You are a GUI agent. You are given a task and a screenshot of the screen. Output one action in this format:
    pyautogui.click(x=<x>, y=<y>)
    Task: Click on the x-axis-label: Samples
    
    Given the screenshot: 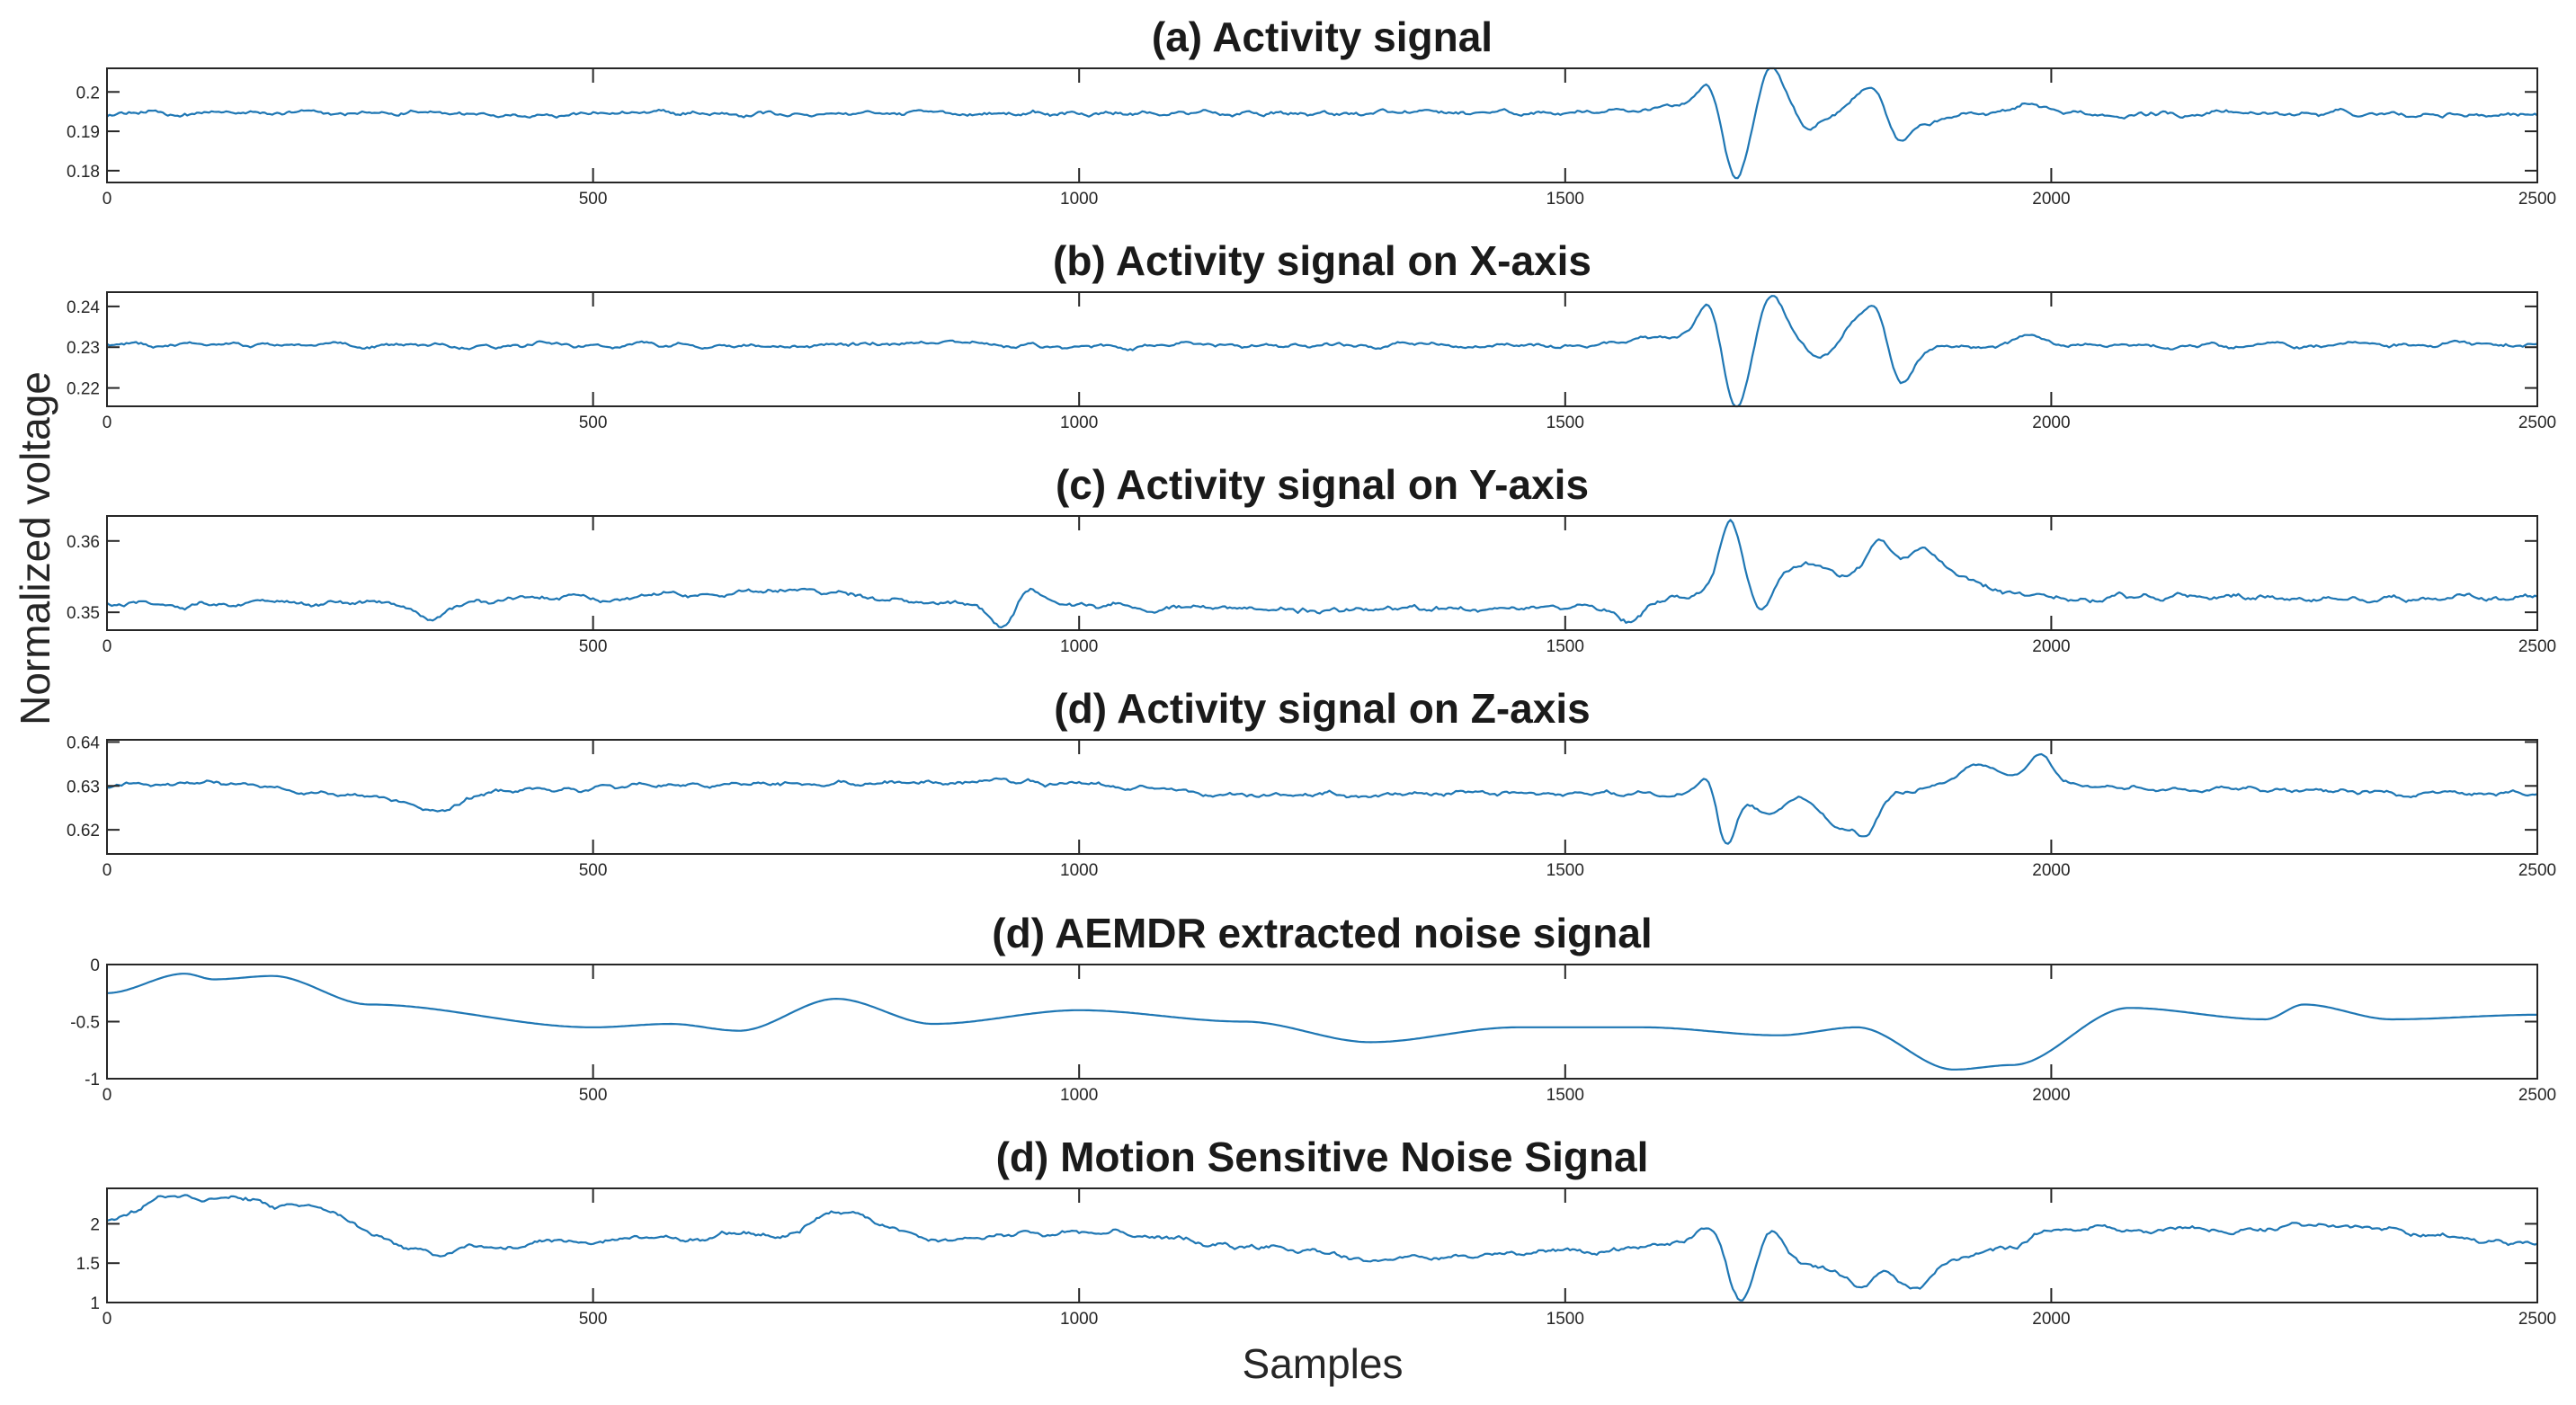 What is the action you would take?
    pyautogui.click(x=1324, y=1363)
    